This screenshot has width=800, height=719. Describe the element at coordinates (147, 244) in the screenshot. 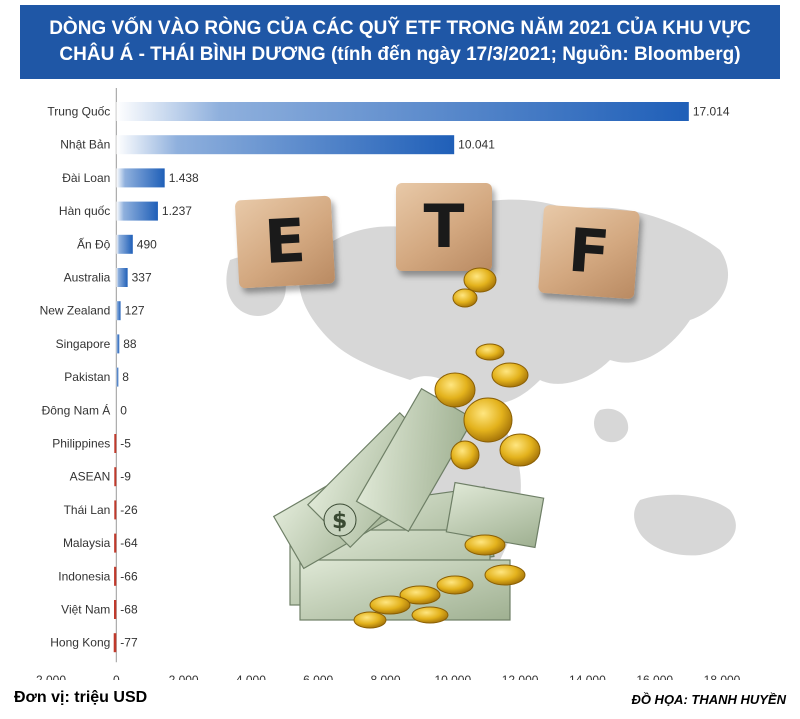

I see `value-label: 490` at that location.